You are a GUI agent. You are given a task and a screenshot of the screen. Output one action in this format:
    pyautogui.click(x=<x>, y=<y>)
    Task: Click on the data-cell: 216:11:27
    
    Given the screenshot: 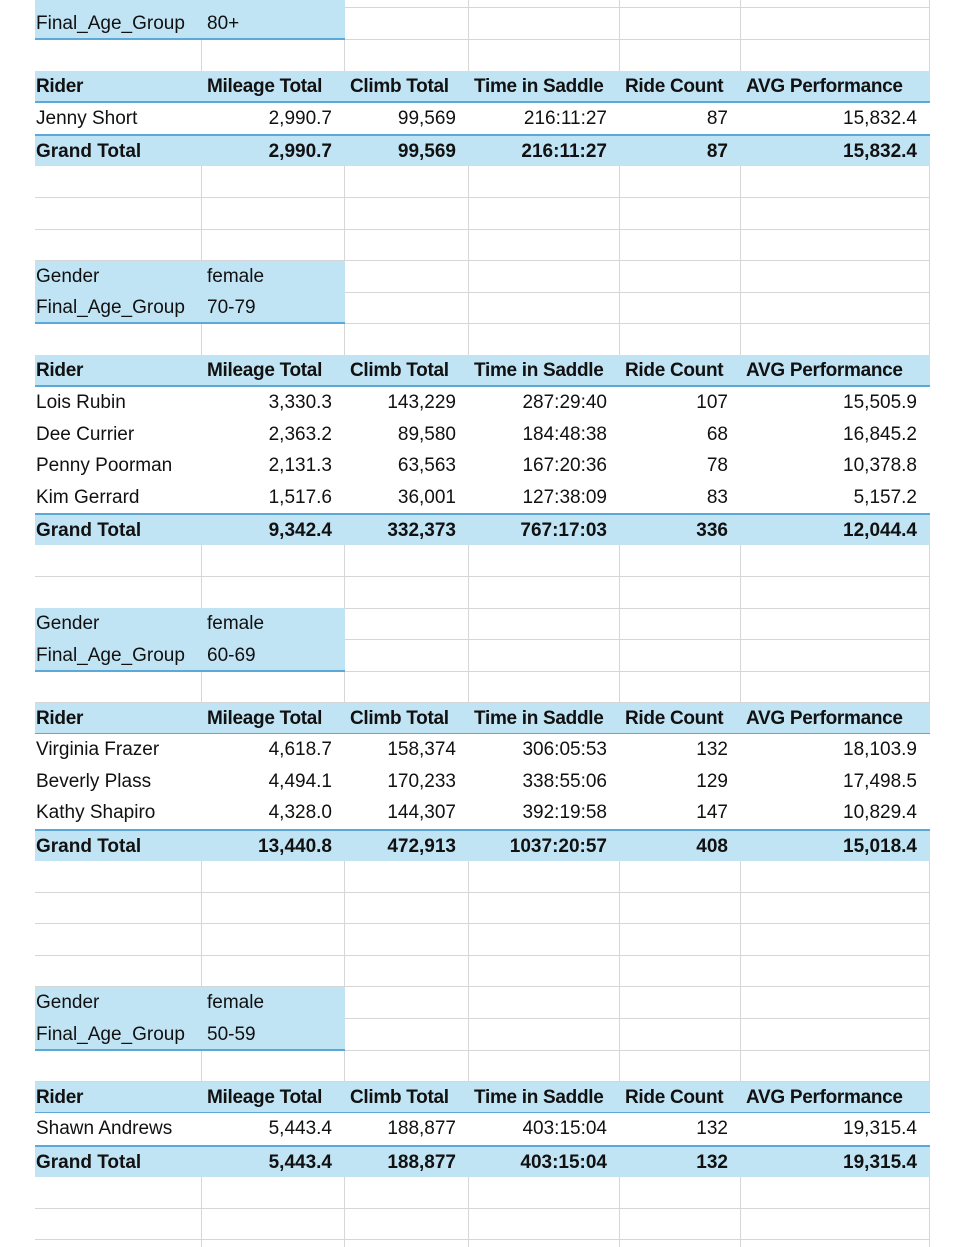 What is the action you would take?
    pyautogui.click(x=544, y=118)
    